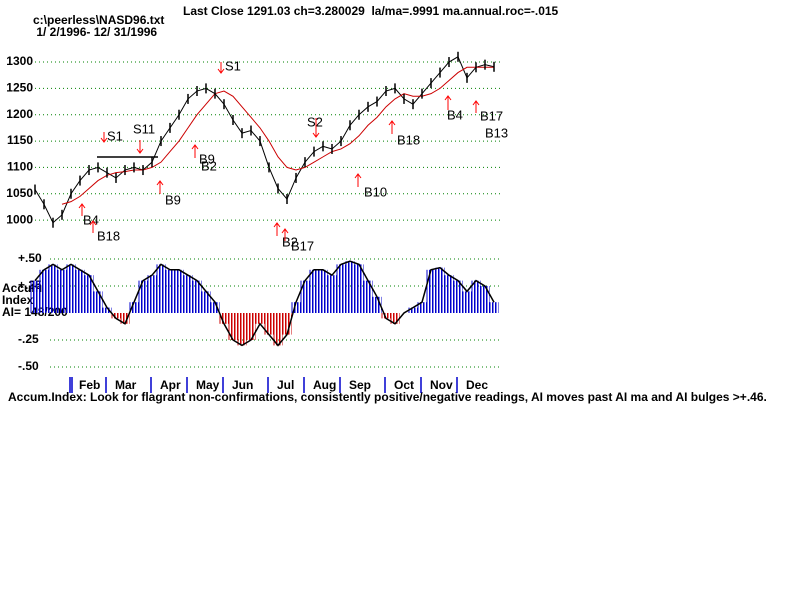 Image resolution: width=800 pixels, height=600 pixels. I want to click on accum-outline, so click(264, 303).